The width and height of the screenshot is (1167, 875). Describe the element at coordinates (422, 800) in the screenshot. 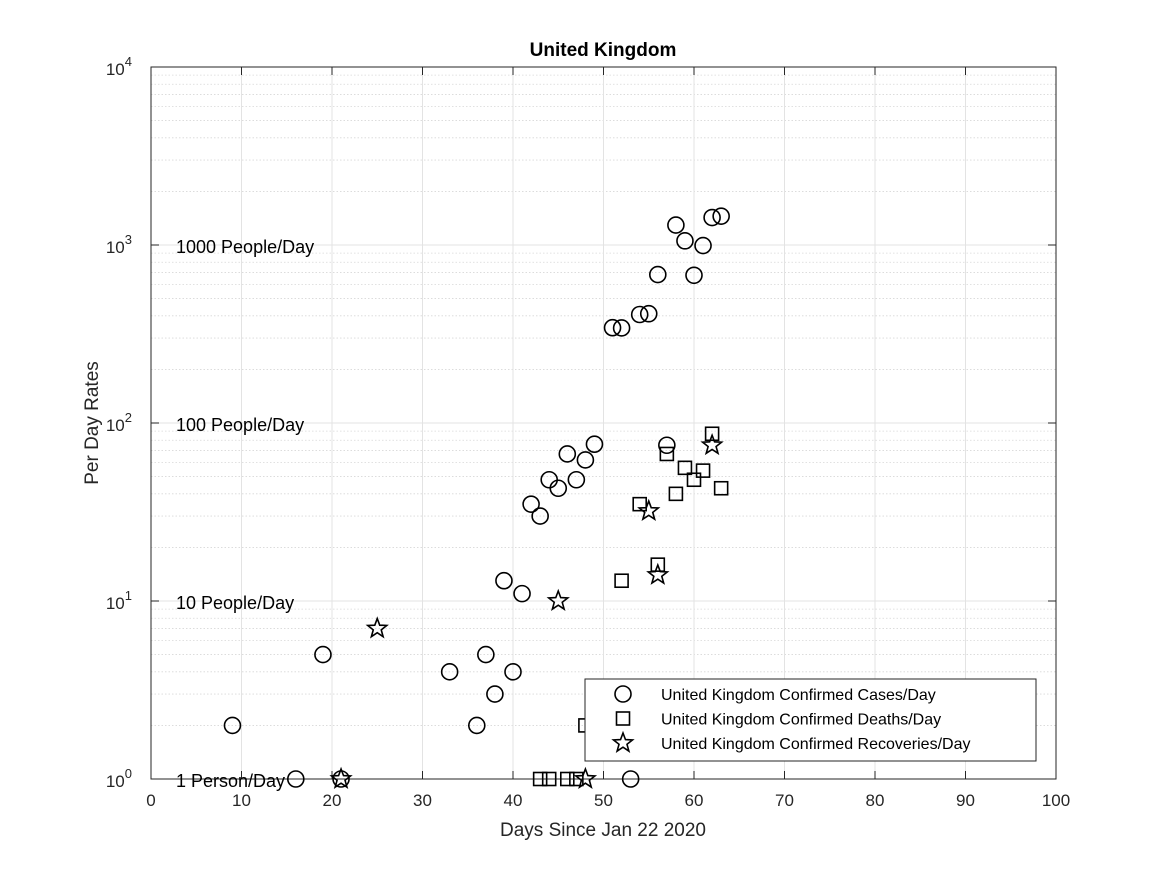

I see `x-tick-label: 30` at that location.